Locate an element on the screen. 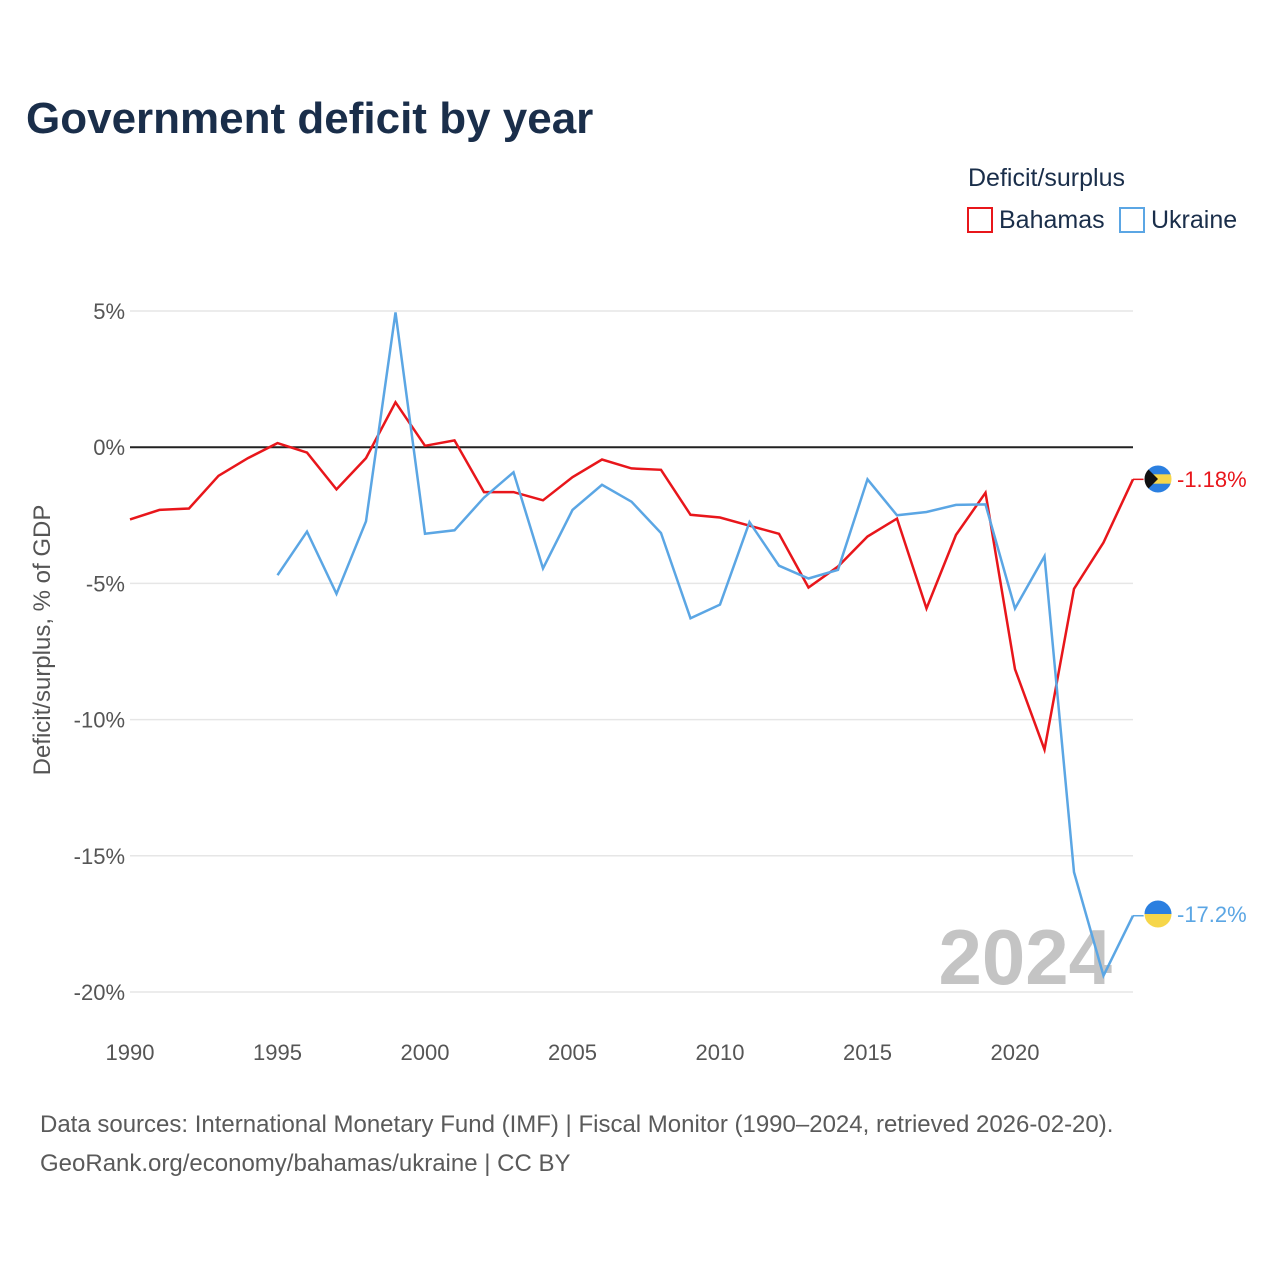 The width and height of the screenshot is (1280, 1280). chart-title: Government deficit by year is located at coordinates (309, 118).